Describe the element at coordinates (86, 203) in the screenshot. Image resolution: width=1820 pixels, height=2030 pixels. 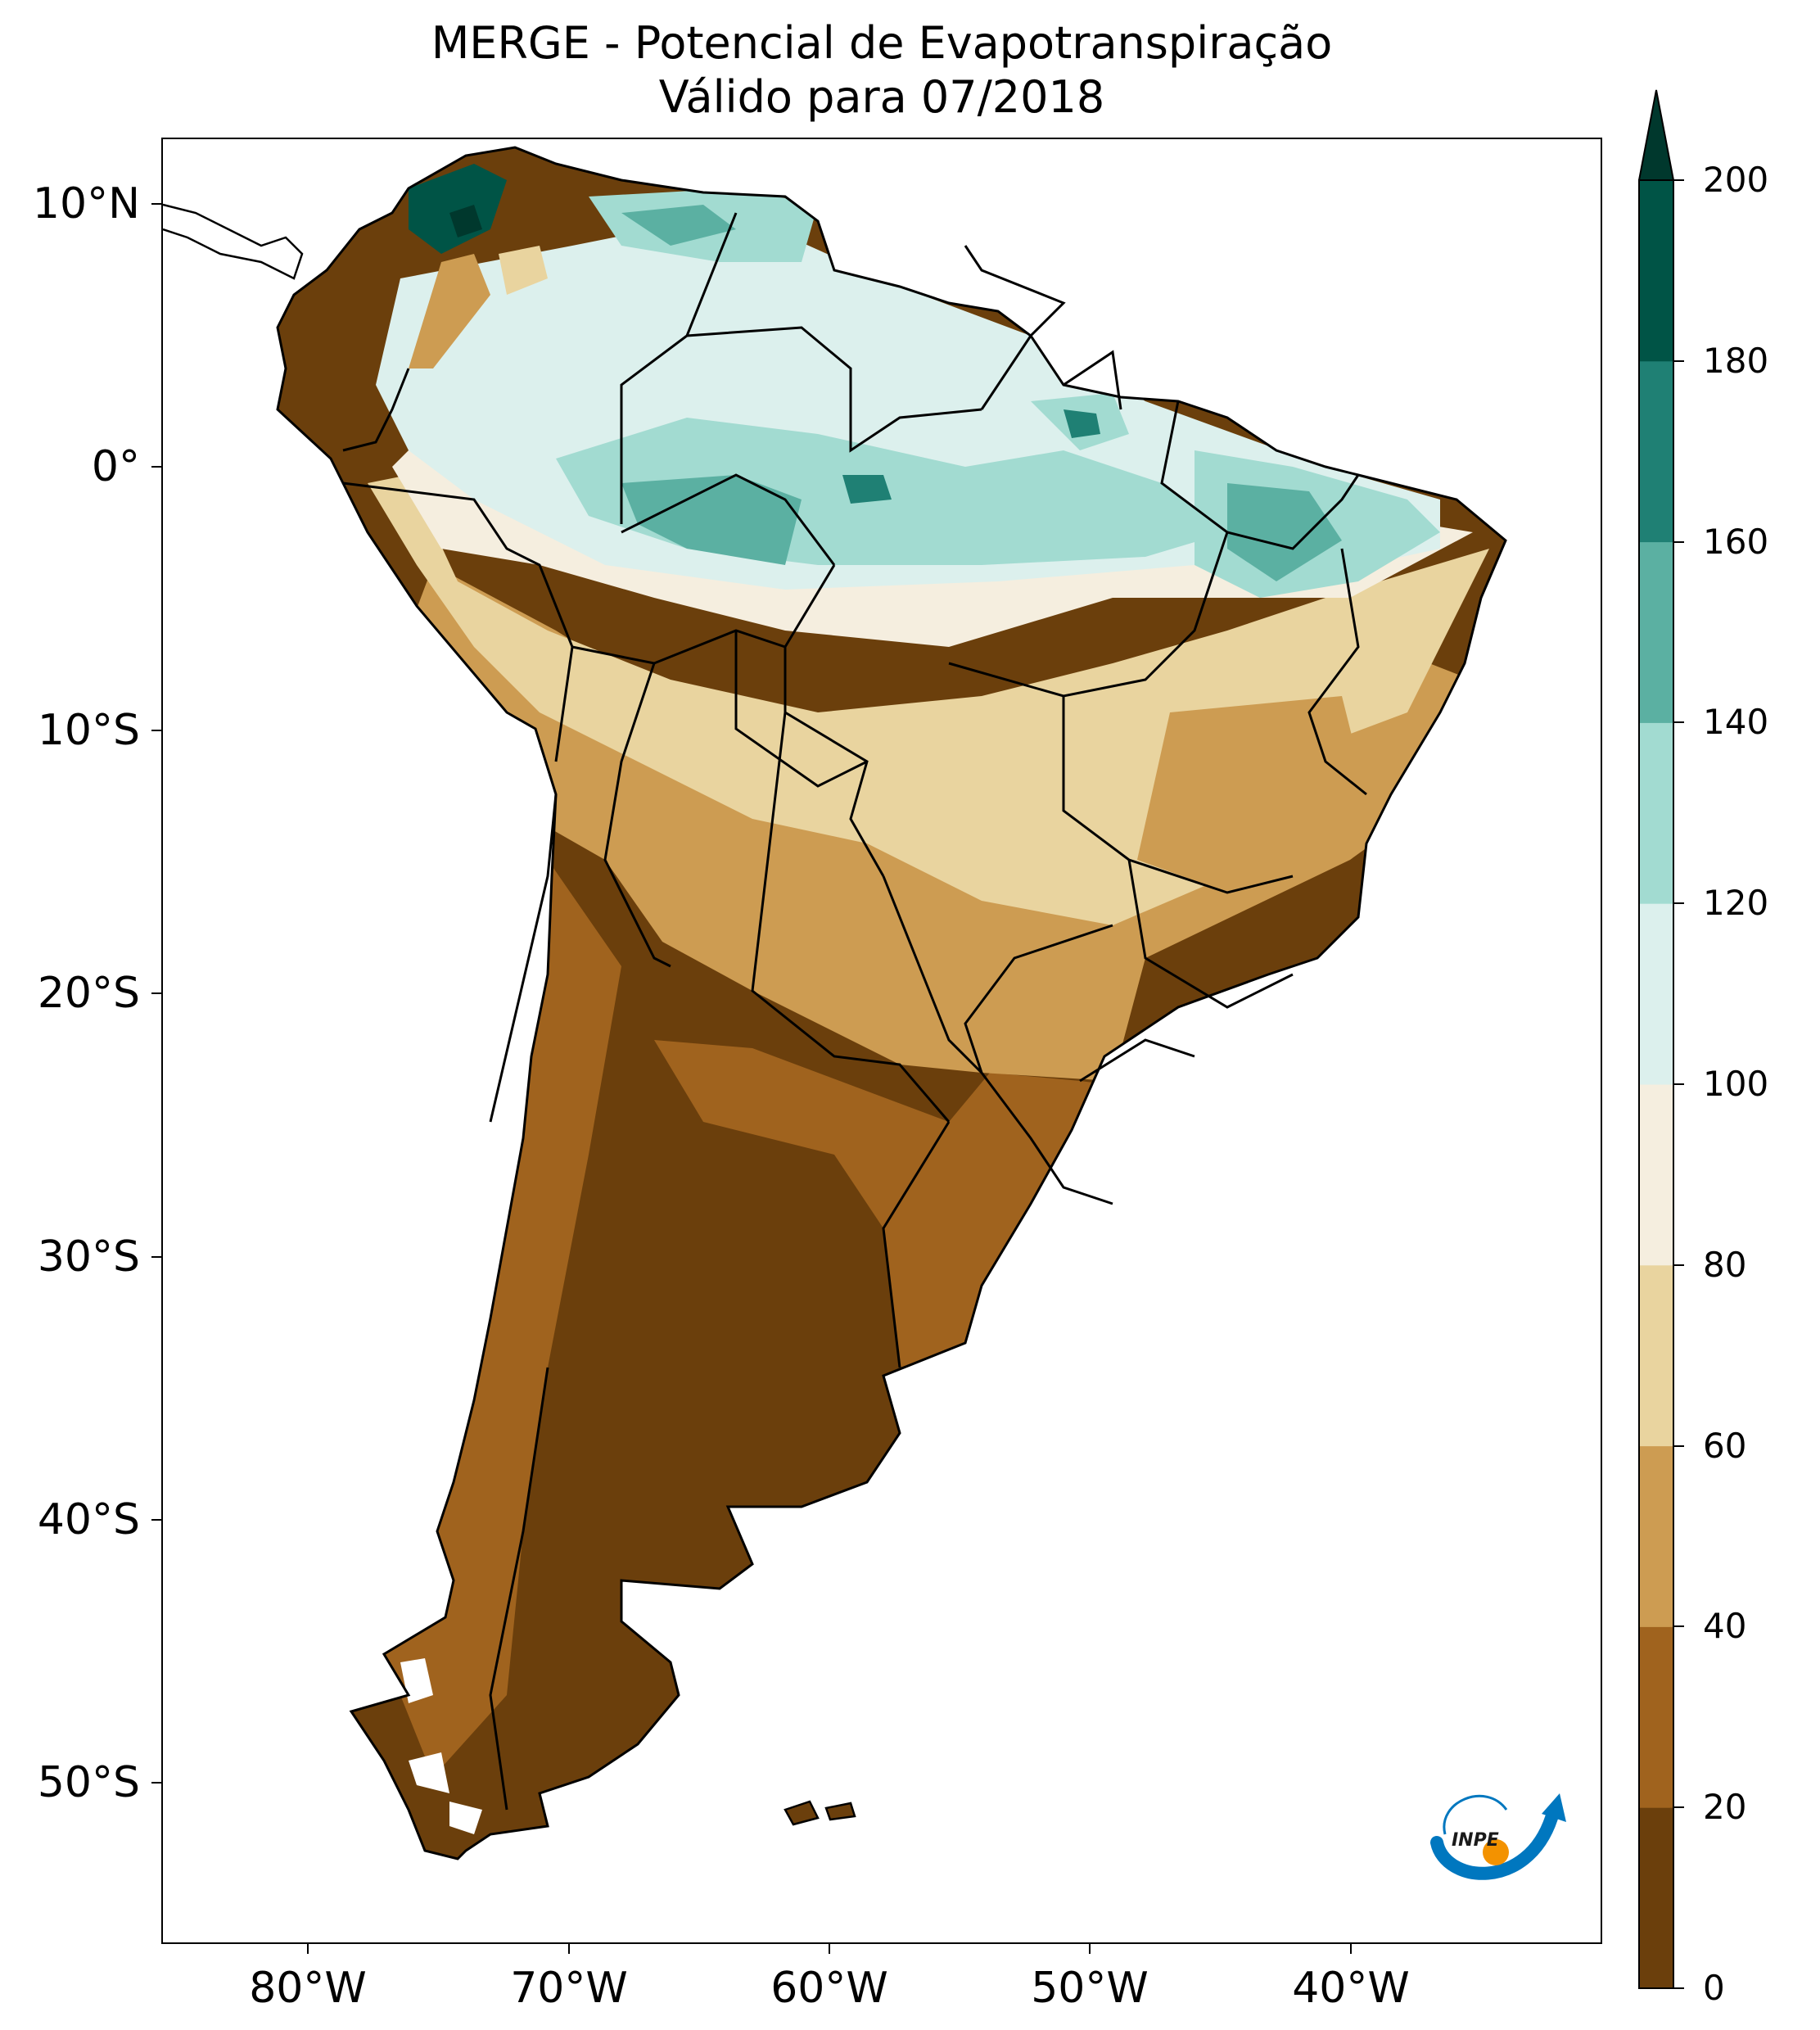
I see `lat-label-10n: 10°N` at that location.